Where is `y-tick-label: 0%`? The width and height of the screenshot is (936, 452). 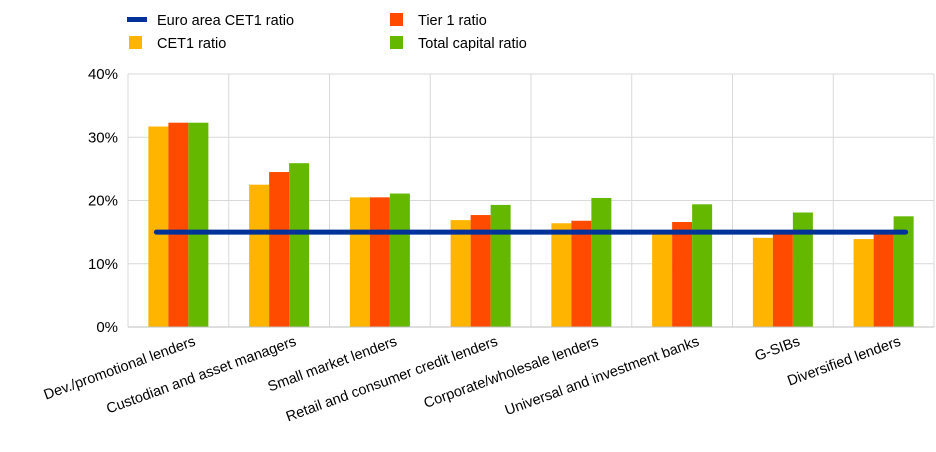 y-tick-label: 0% is located at coordinates (107, 327).